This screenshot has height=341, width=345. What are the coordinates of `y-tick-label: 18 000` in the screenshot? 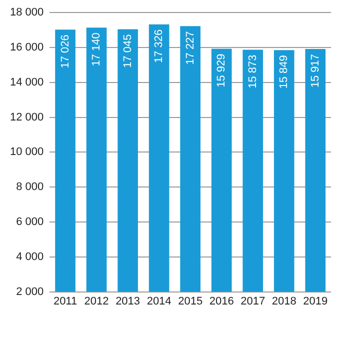 It's located at (27, 12).